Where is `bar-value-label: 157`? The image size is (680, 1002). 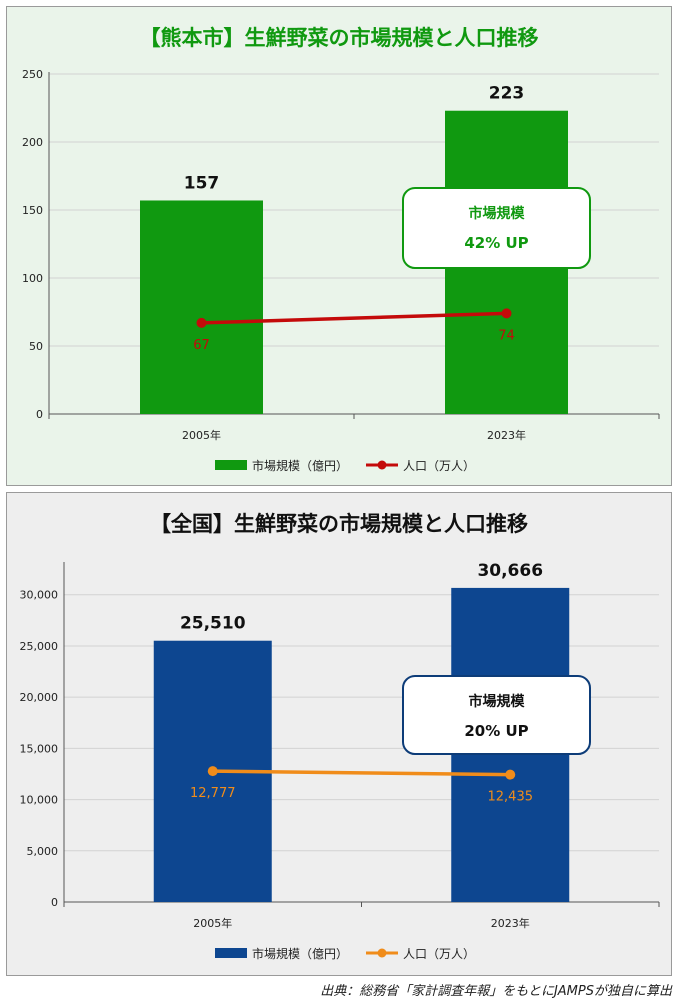 bar-value-label: 157 is located at coordinates (202, 183).